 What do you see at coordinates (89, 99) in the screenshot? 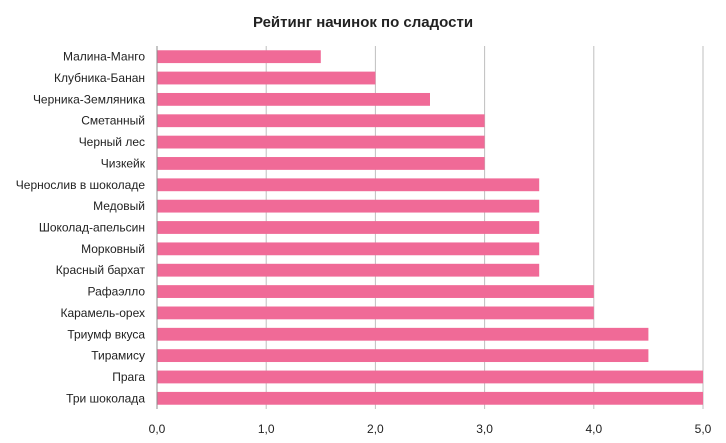
I see `category-label: Черника-Земляника` at bounding box center [89, 99].